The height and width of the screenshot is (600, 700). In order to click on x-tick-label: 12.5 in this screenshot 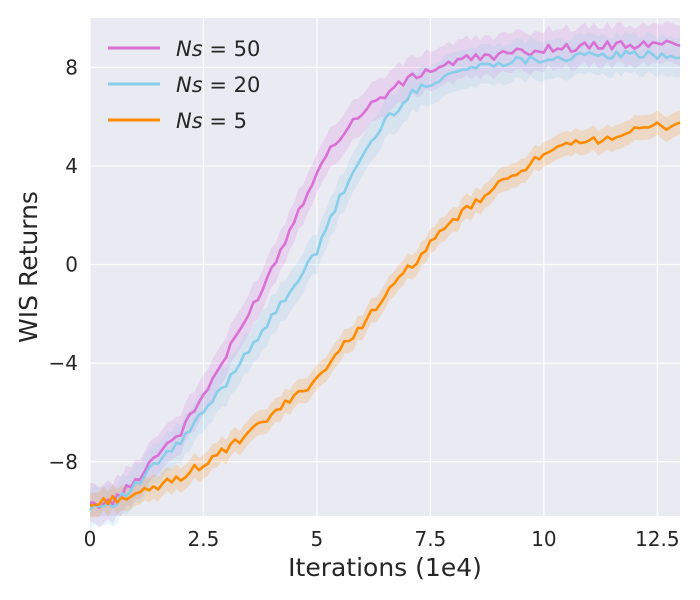, I will do `click(657, 539)`.